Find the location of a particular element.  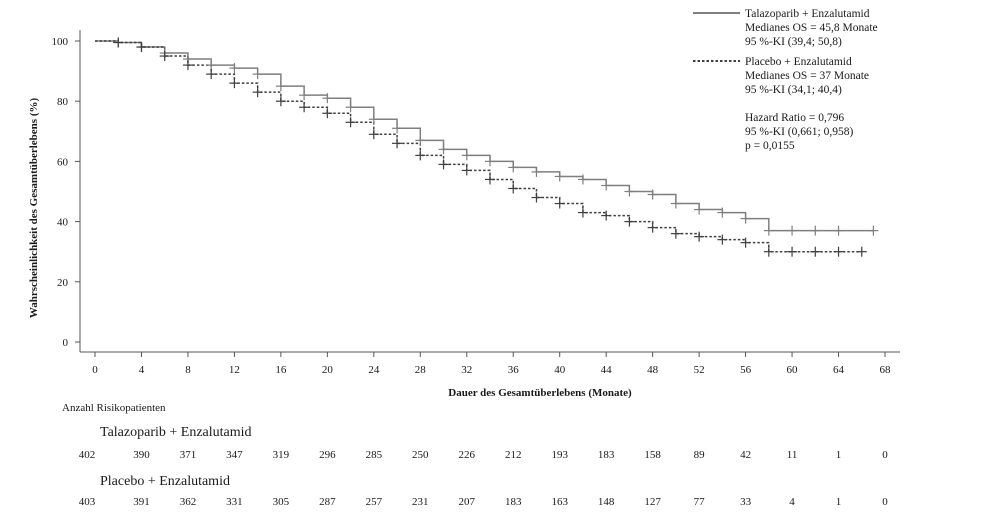

x-tick-label: 28 is located at coordinates (421, 370).